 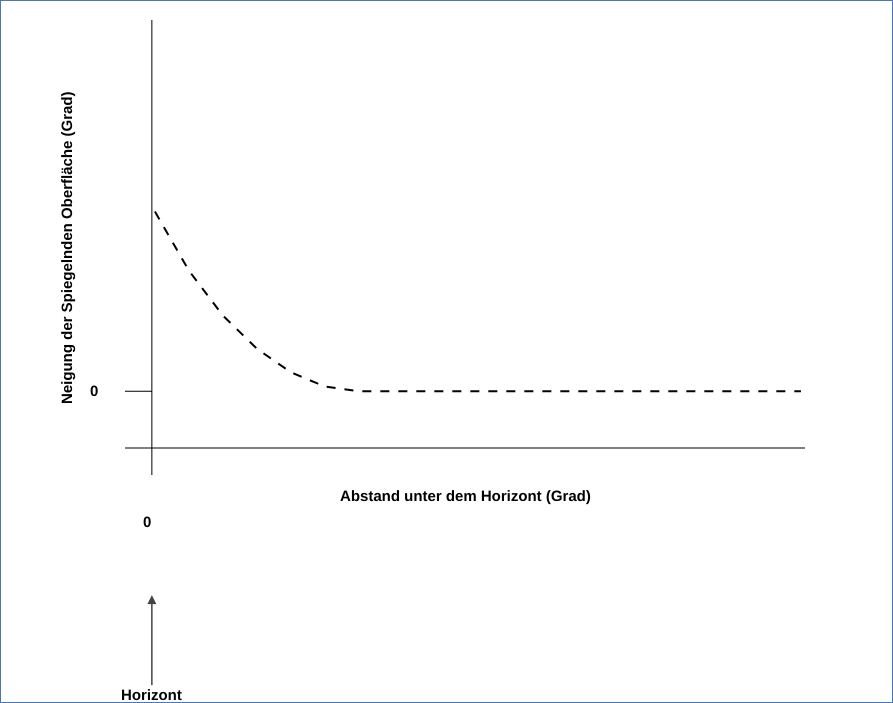 I want to click on y-axis-title: Neigung der Spiegelnden Oberfläche (Grad), so click(x=67, y=247).